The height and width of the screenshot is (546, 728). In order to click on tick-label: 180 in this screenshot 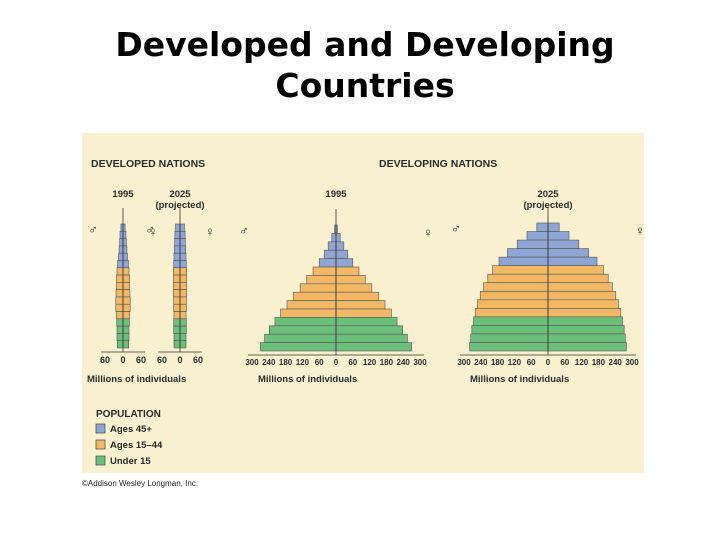, I will do `click(387, 362)`.